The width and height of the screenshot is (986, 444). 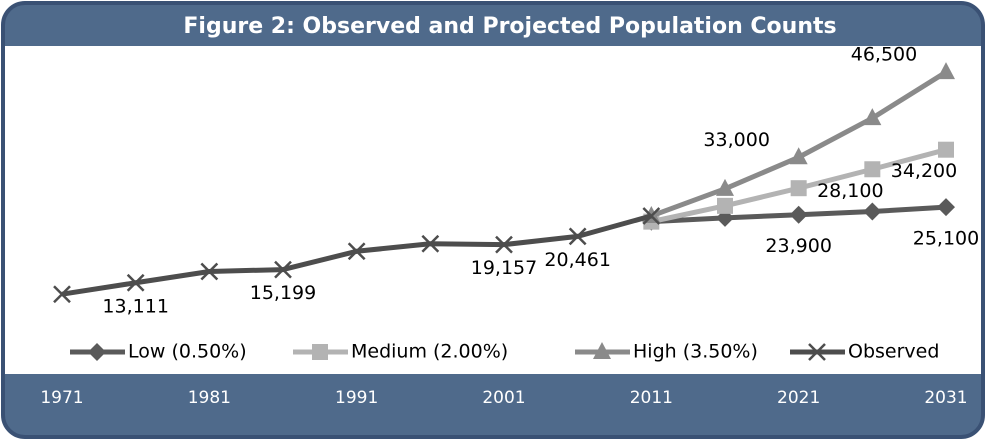 What do you see at coordinates (893, 352) in the screenshot?
I see `legend-label: Observed` at bounding box center [893, 352].